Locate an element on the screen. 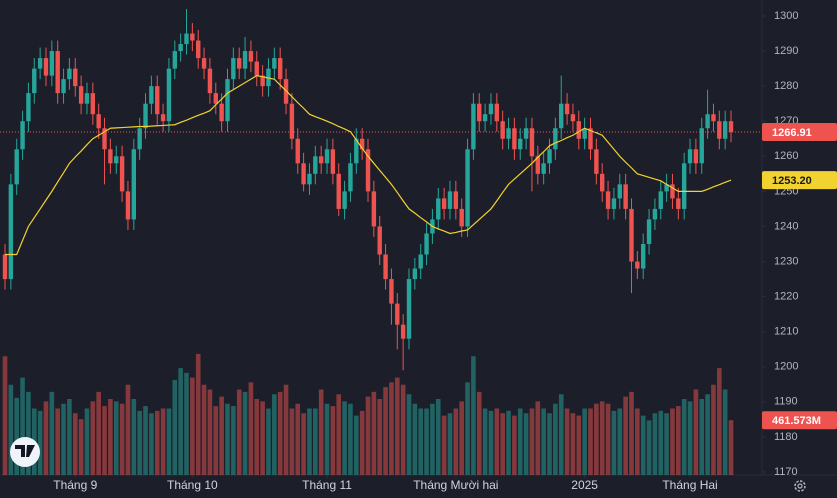 This screenshot has width=837, height=498. x-tick-label: Tháng 10 is located at coordinates (192, 485).